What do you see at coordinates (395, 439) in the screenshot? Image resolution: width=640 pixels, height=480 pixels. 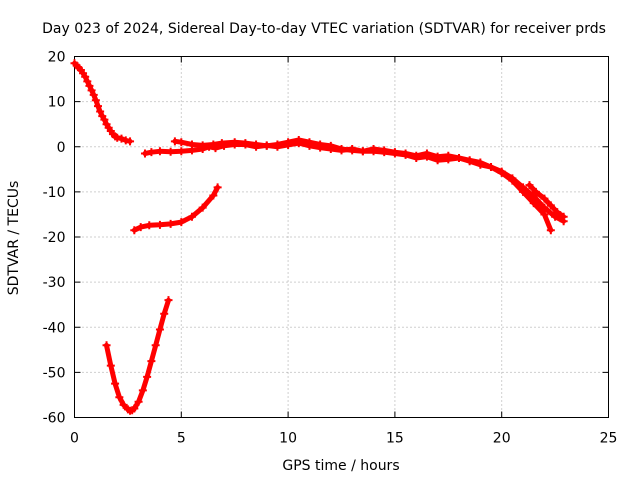 I see `x-tick-label: 15` at bounding box center [395, 439].